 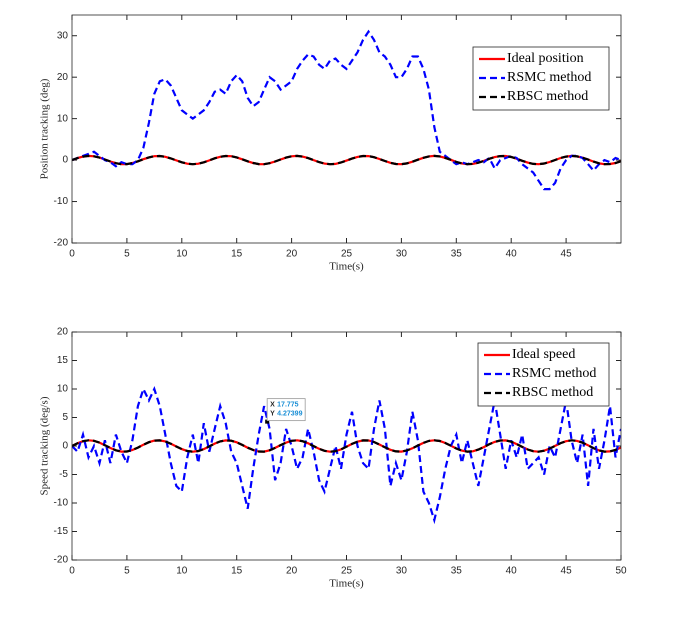 What do you see at coordinates (63, 360) in the screenshot?
I see `y-tick-label: 15` at bounding box center [63, 360].